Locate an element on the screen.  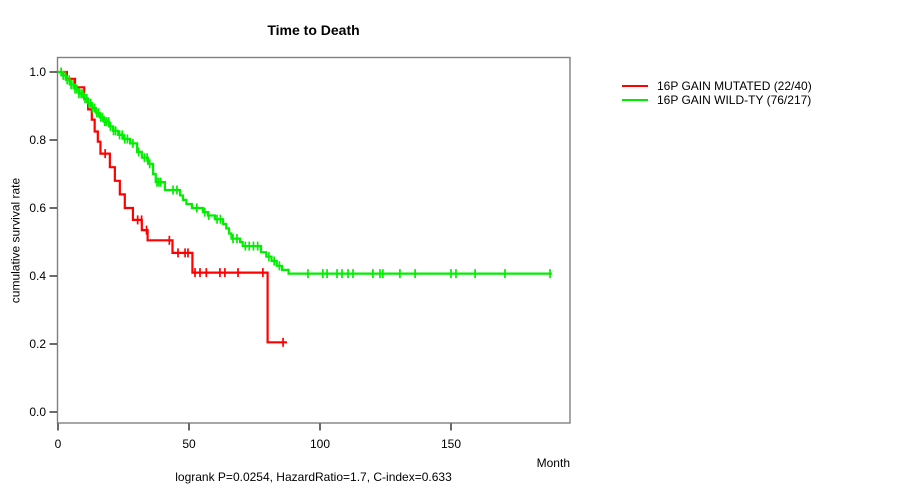
x-tick-label: 150 is located at coordinates (451, 444).